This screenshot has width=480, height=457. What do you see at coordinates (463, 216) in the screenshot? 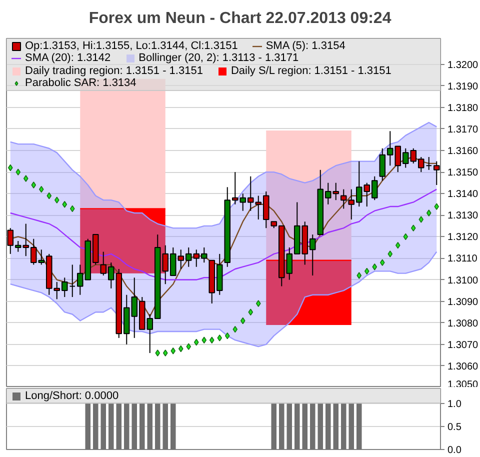
I see `y-tick-label: 1.3130` at bounding box center [463, 216].